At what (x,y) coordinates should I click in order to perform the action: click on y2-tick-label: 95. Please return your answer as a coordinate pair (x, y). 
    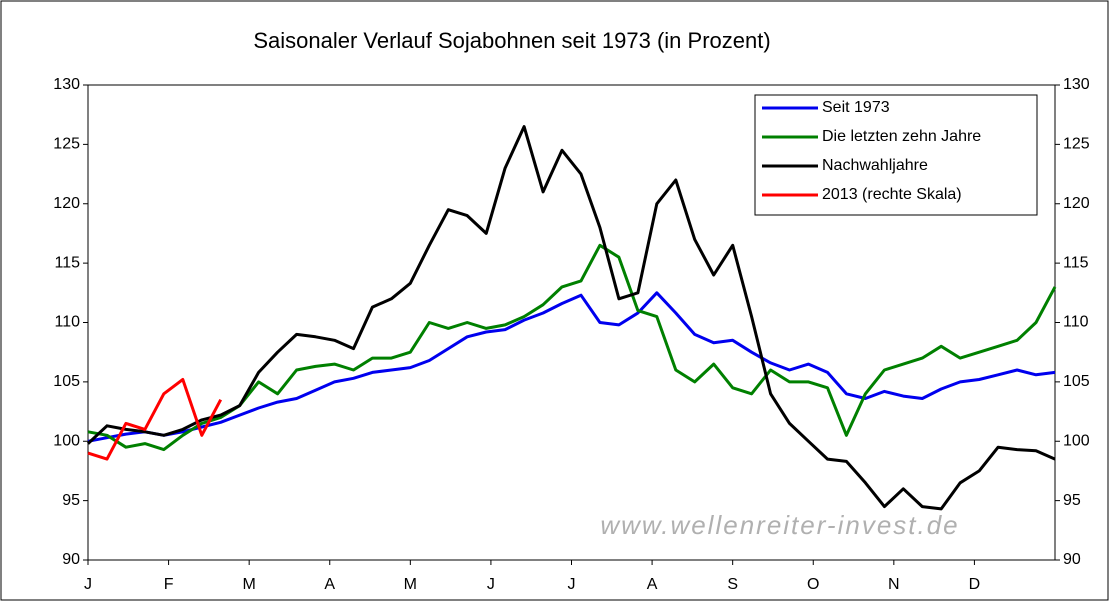
    Looking at the image, I should click on (1072, 500).